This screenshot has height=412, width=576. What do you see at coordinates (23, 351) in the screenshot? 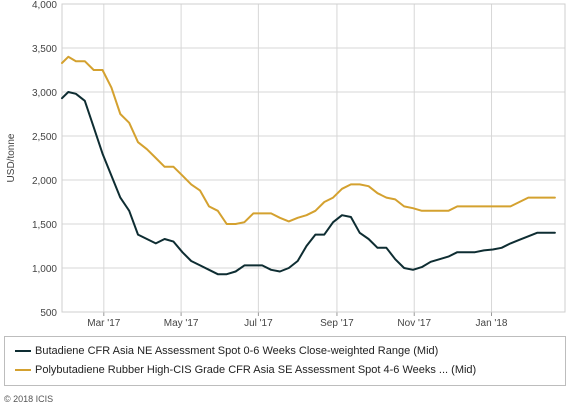
I see `legend-swatch-butadiene` at bounding box center [23, 351].